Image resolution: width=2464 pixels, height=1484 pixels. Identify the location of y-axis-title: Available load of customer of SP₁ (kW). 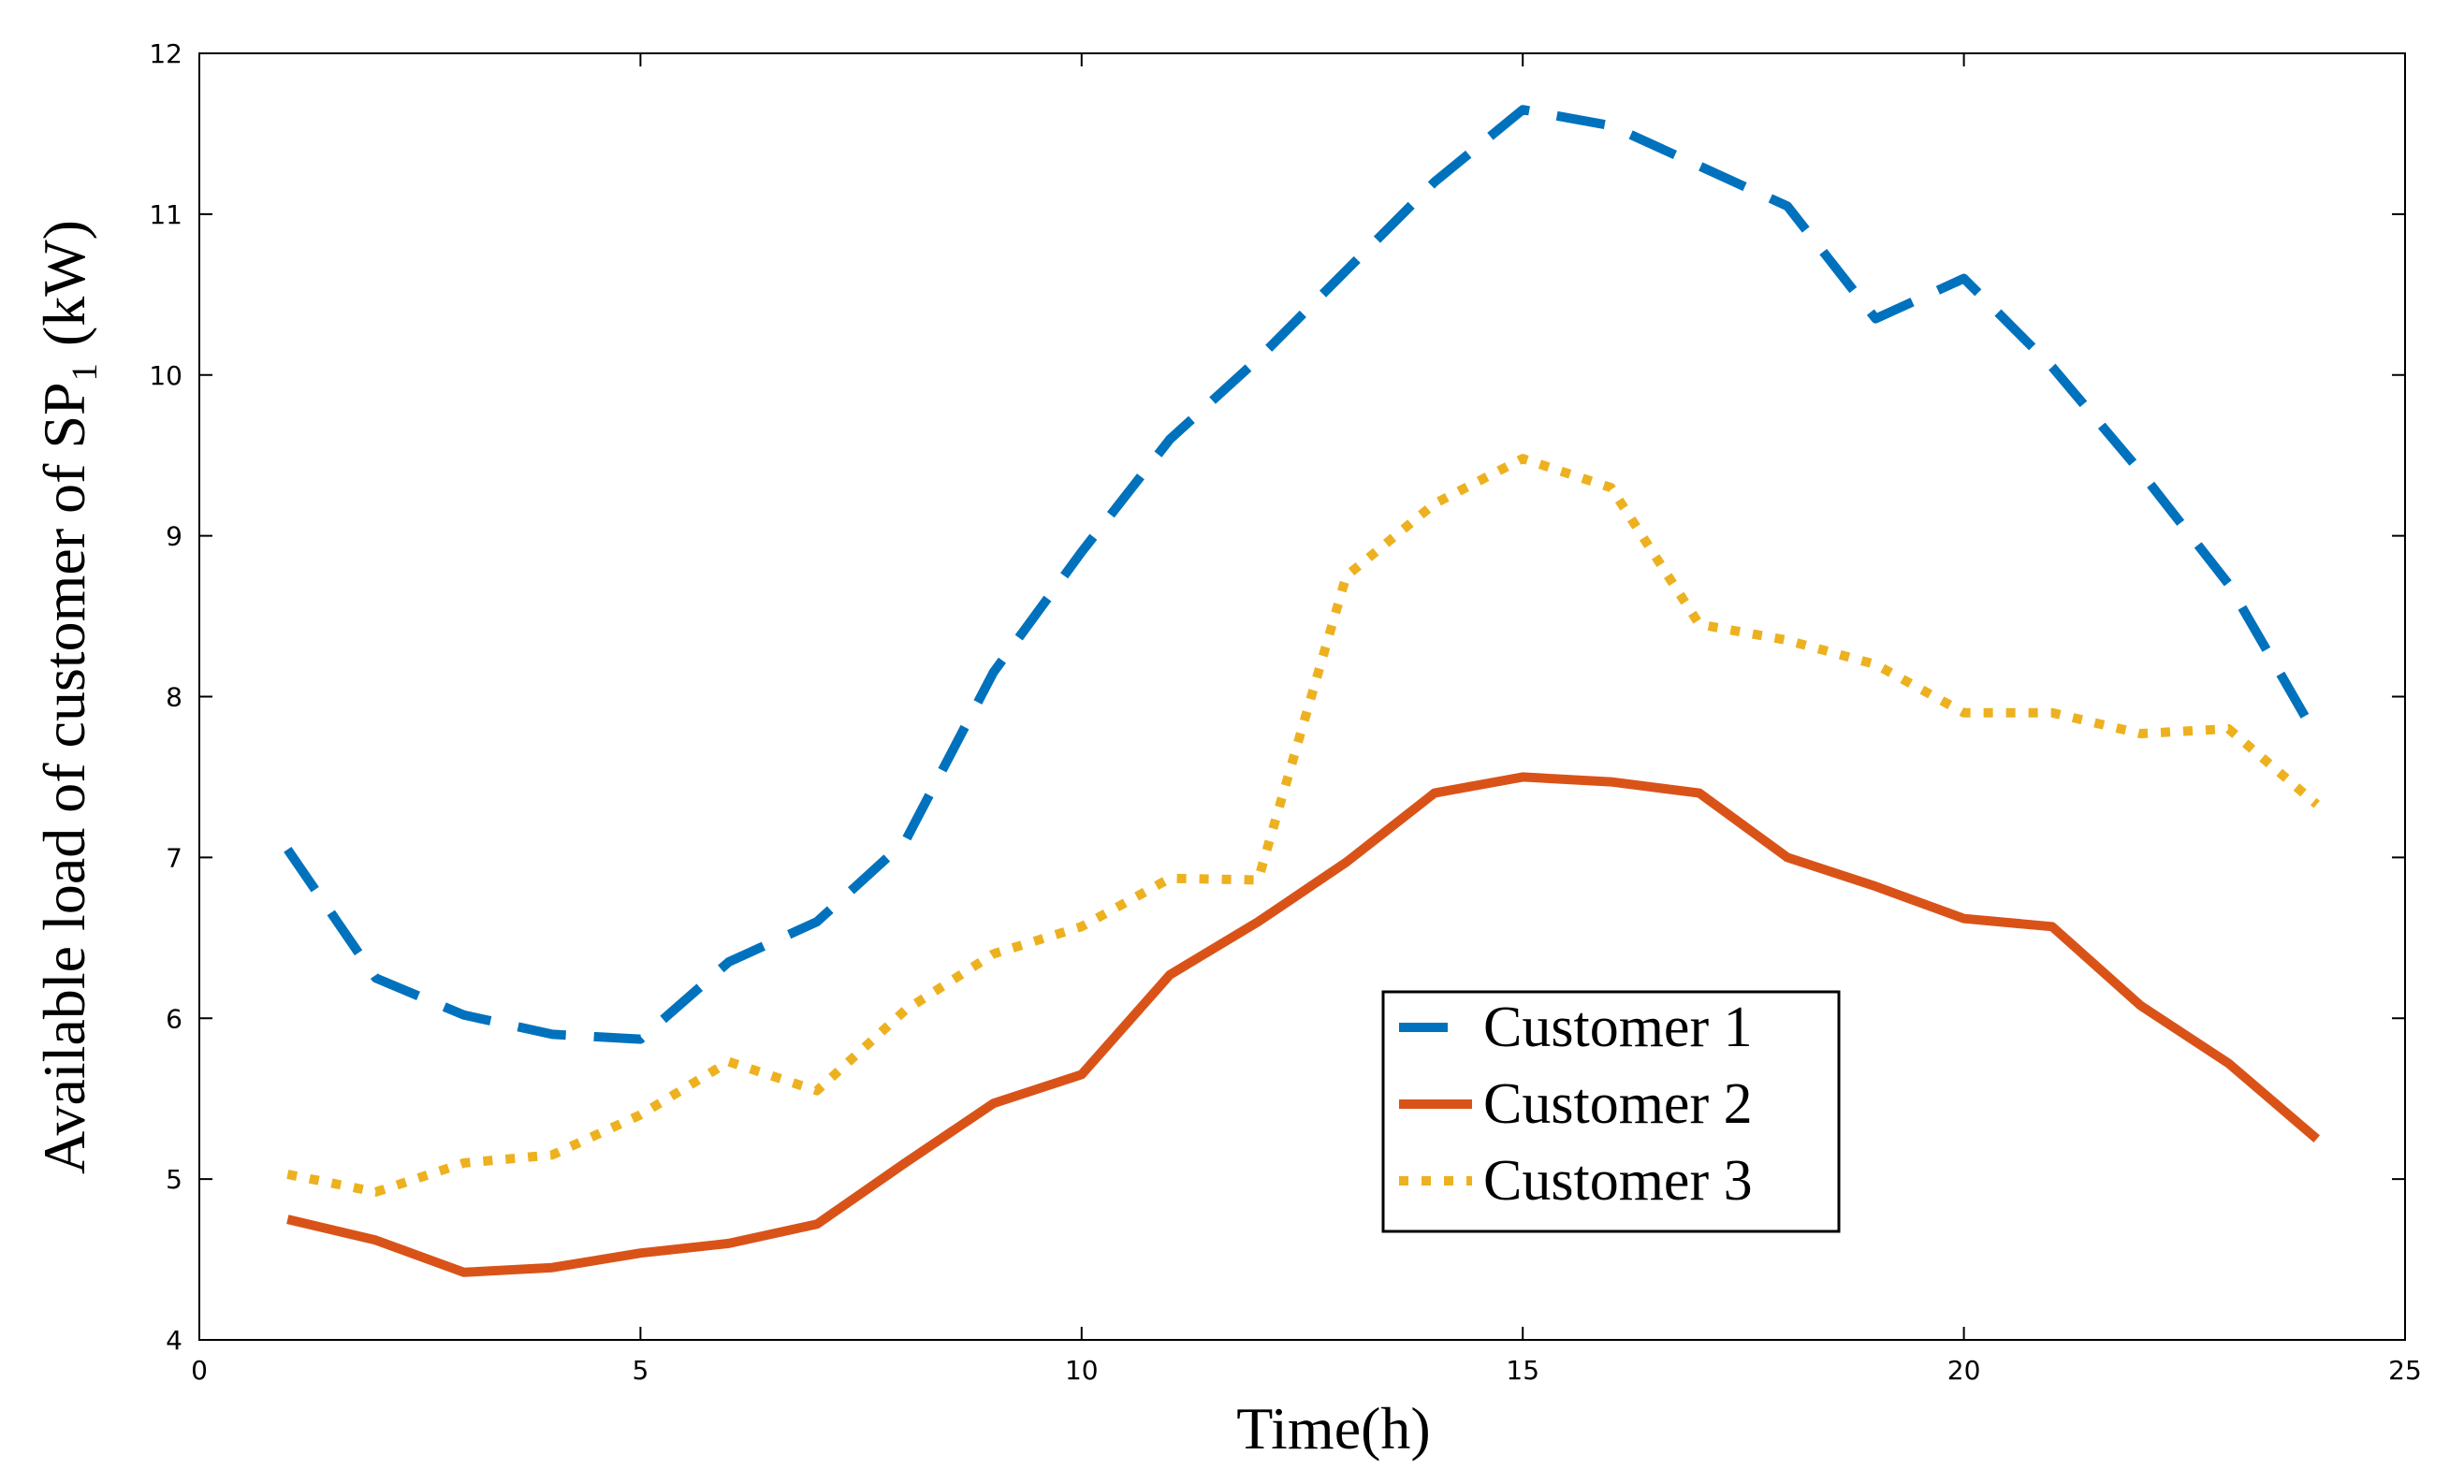
(64, 697).